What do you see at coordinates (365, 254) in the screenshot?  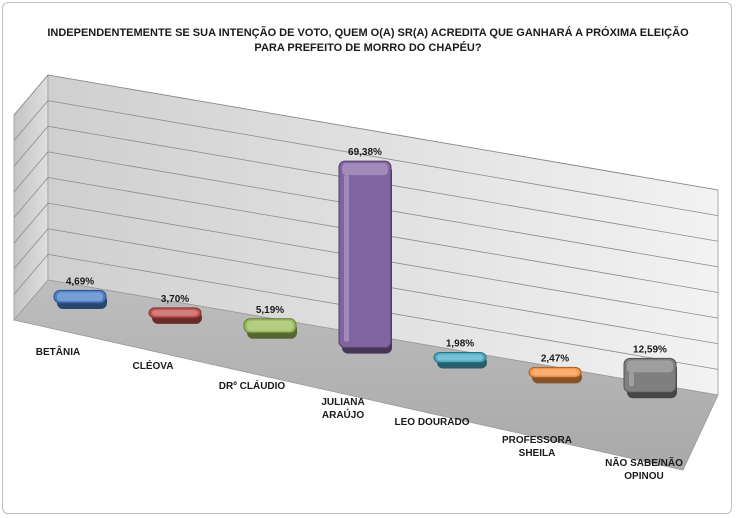 I see `bar-body` at bounding box center [365, 254].